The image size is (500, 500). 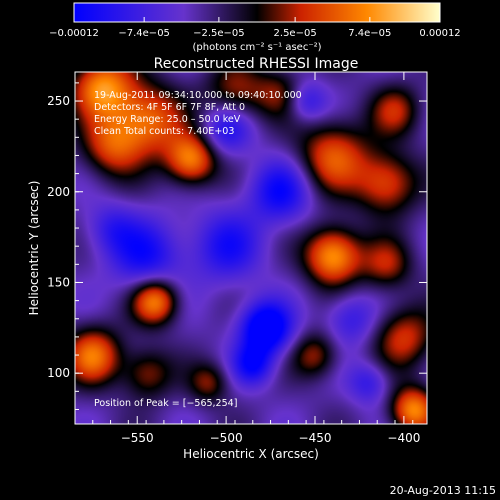 What do you see at coordinates (169, 107) in the screenshot?
I see `annotation-detectors: Detectors: 4F 5F 6F 7F 8F, Att 0` at bounding box center [169, 107].